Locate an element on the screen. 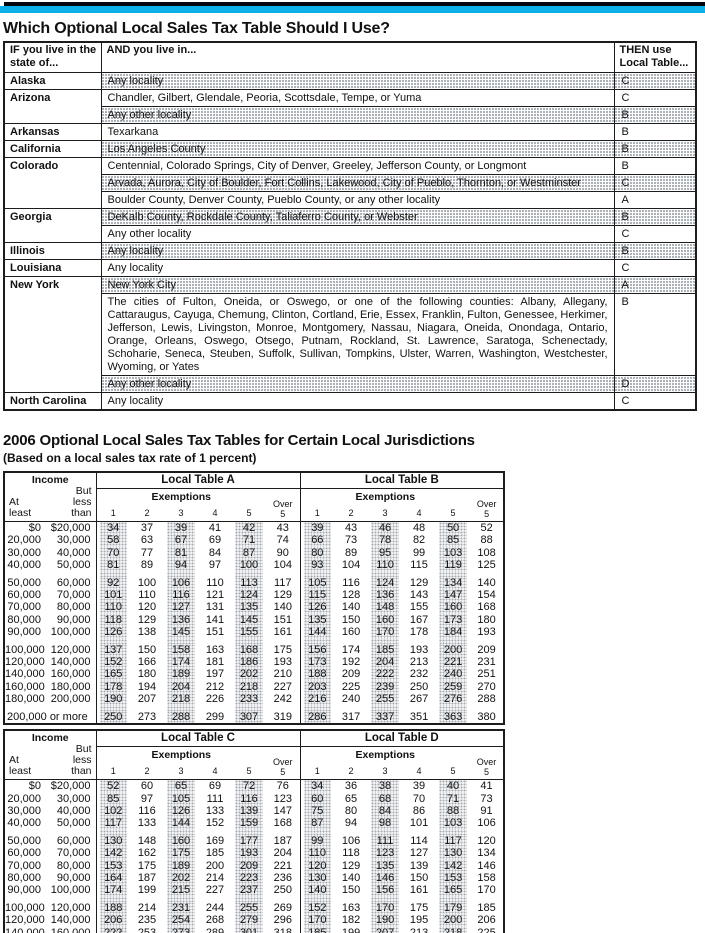  exemption-col-3: 3 is located at coordinates (181, 771).